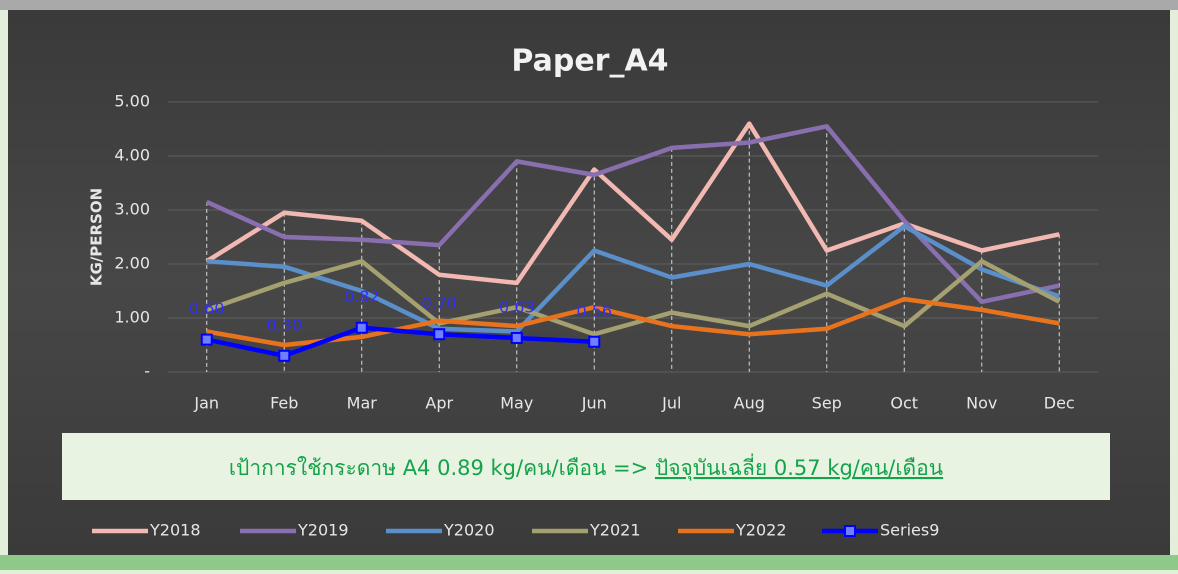  What do you see at coordinates (589, 61) in the screenshot?
I see `chart-title: Paper_A4` at bounding box center [589, 61].